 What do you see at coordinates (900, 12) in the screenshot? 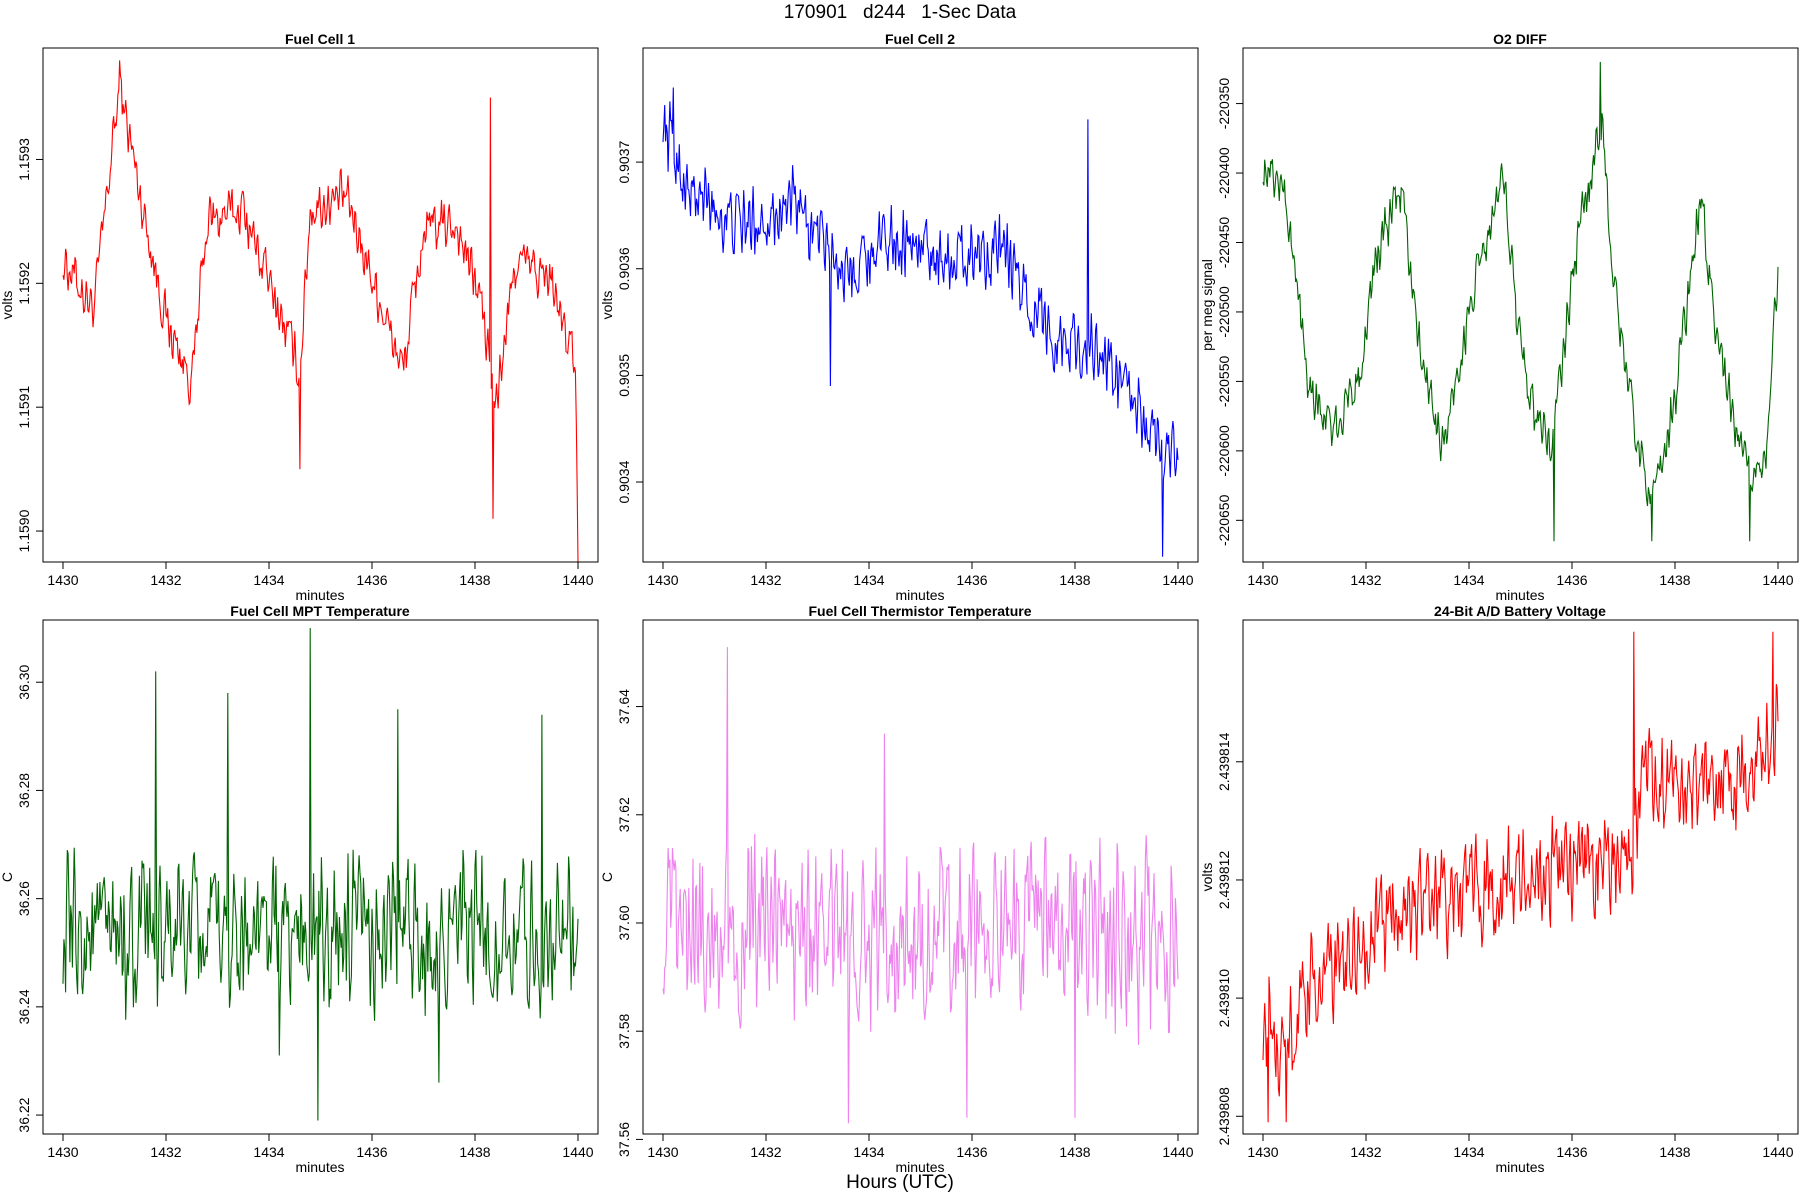
I see `page-title: 170901 d244 1-Sec Data` at bounding box center [900, 12].